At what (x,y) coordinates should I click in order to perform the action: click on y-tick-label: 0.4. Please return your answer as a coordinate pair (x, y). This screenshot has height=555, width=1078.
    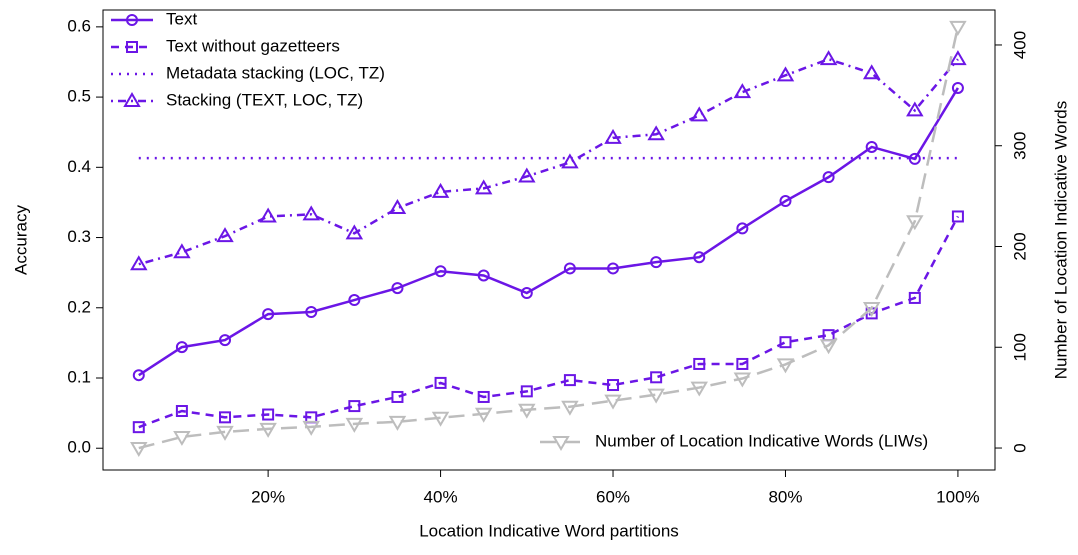
    Looking at the image, I should click on (79, 166).